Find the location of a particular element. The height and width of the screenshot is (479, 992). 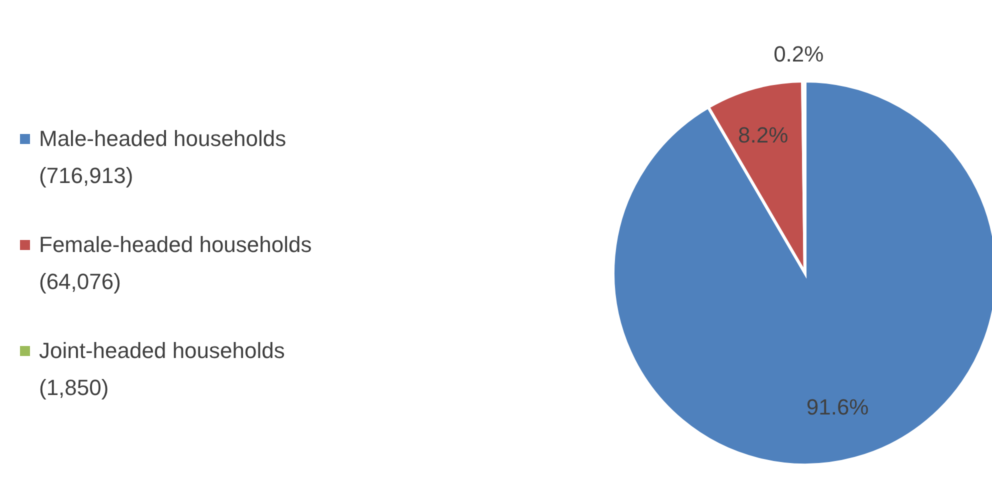

legend-label: Male-headed households (716,913) is located at coordinates (162, 157).